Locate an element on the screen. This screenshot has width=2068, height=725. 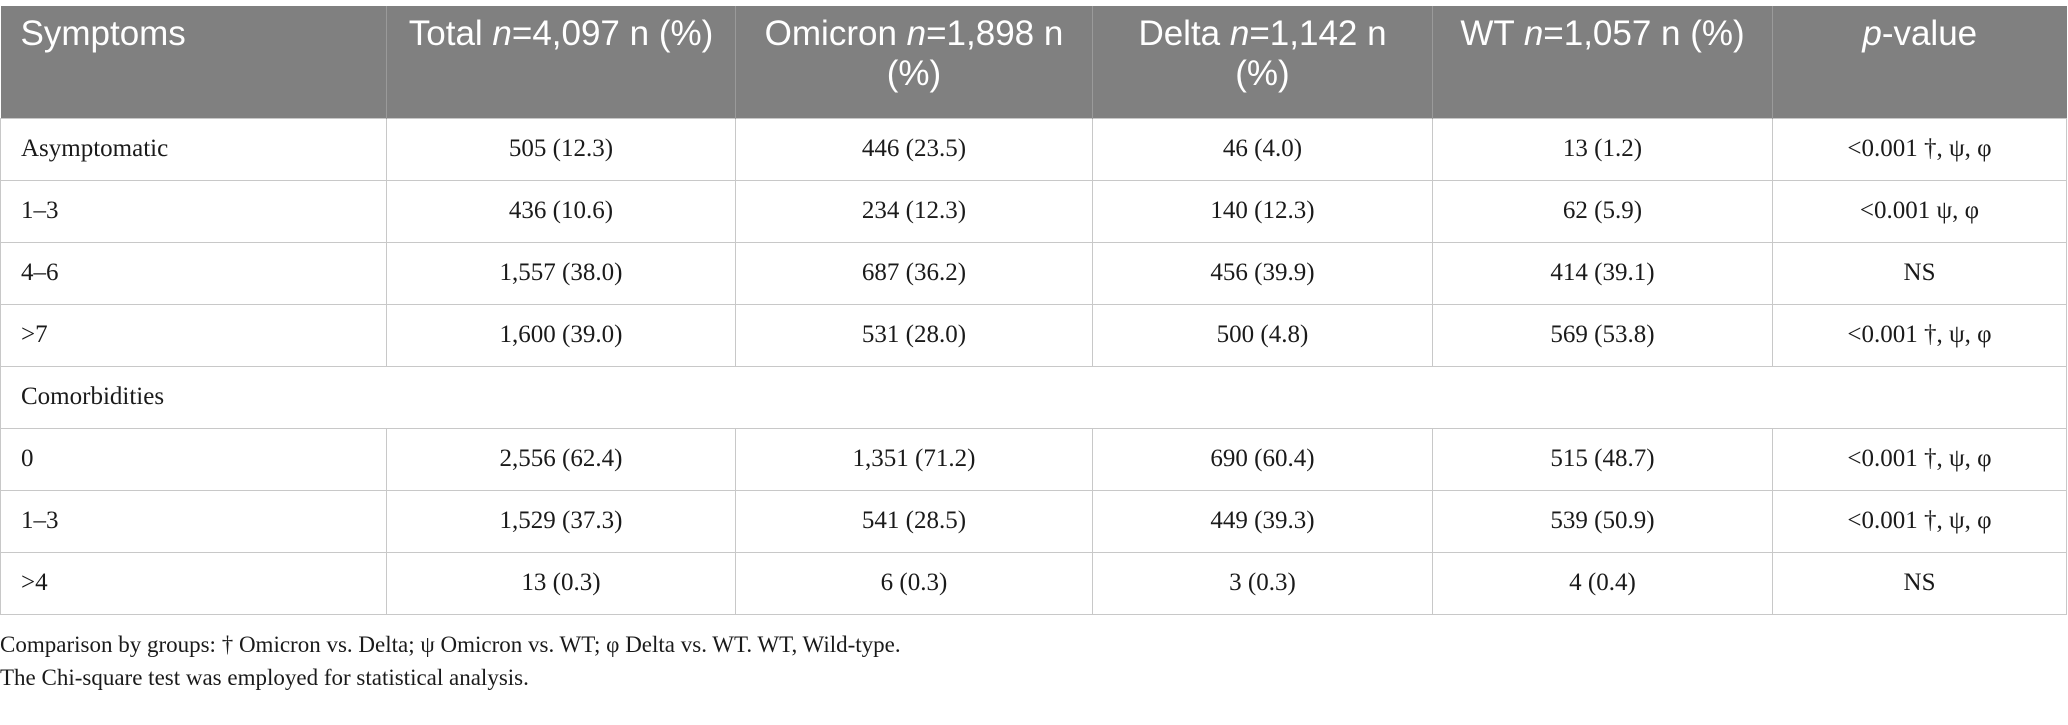
cell-omicron: 6 (0.3) is located at coordinates (914, 583).